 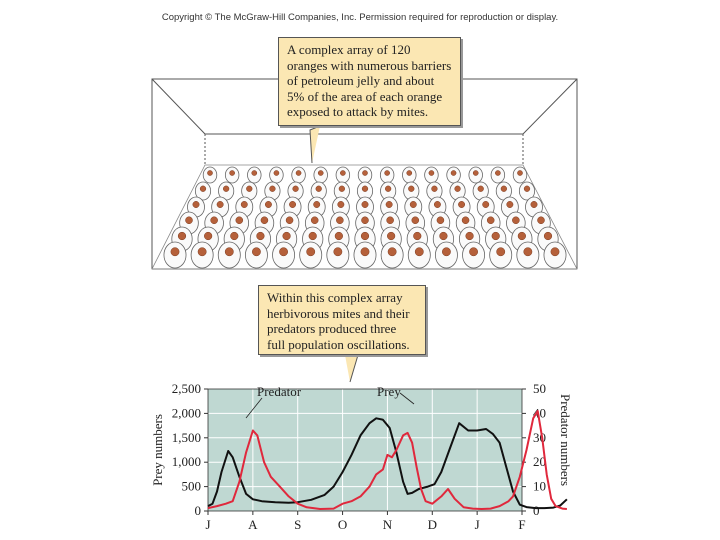 What do you see at coordinates (190, 449) in the screenshot?
I see `left-axis: 0 500 1,000 1,500 2,000 2,500` at bounding box center [190, 449].